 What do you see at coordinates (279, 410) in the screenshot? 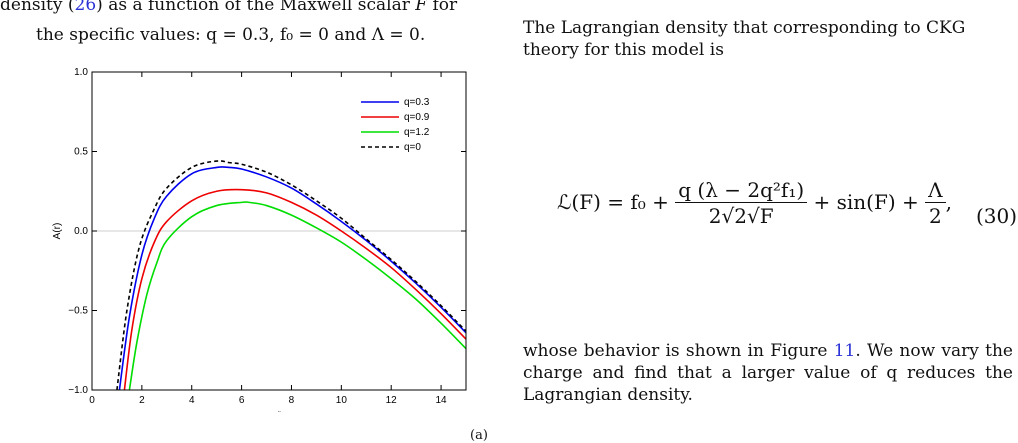
I see `x-axis-label: r` at bounding box center [279, 410].